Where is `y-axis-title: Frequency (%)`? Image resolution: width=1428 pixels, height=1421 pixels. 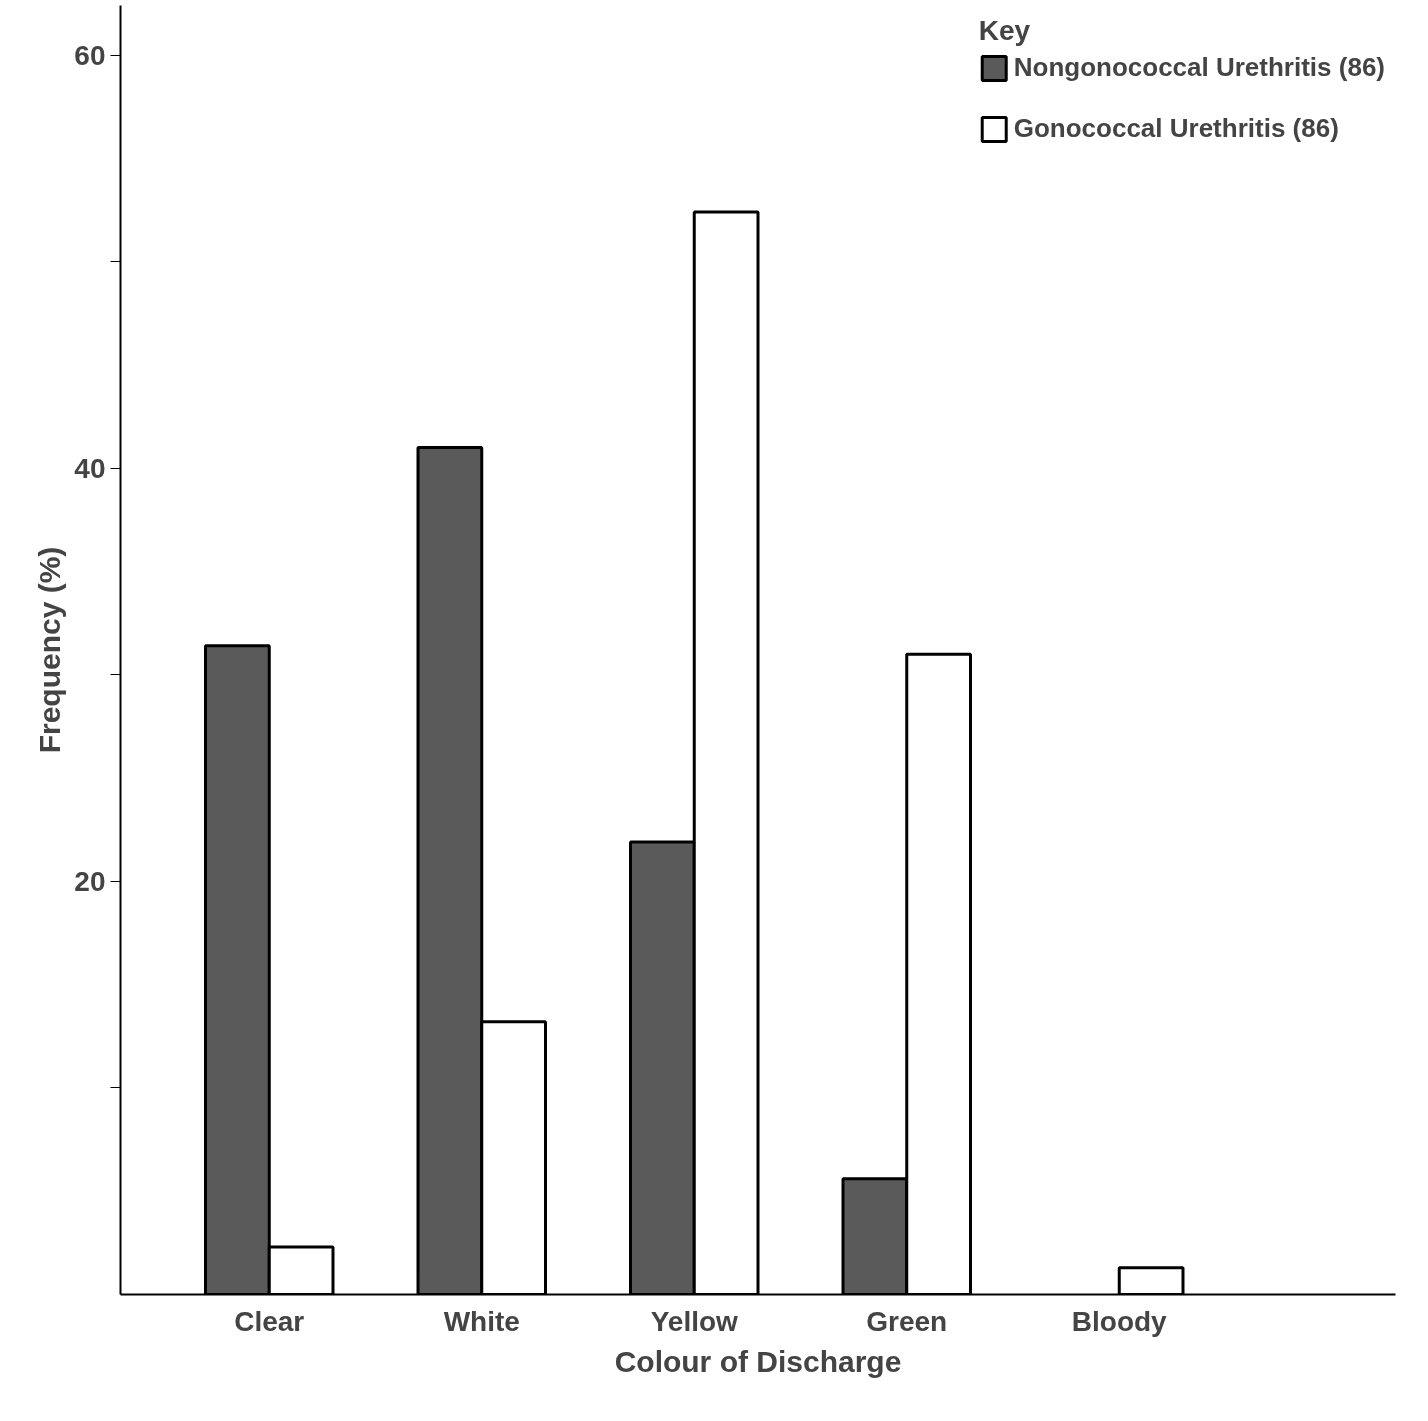
y-axis-title: Frequency (%) is located at coordinates (50, 650).